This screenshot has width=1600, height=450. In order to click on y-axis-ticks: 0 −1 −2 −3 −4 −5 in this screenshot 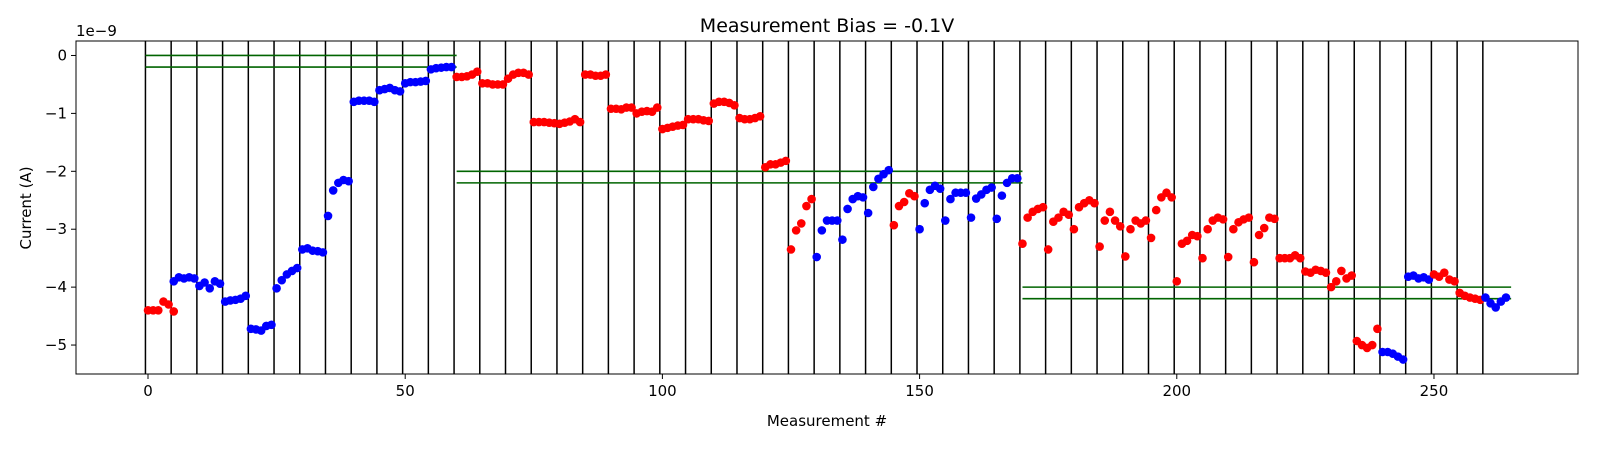, I will do `click(60, 200)`.